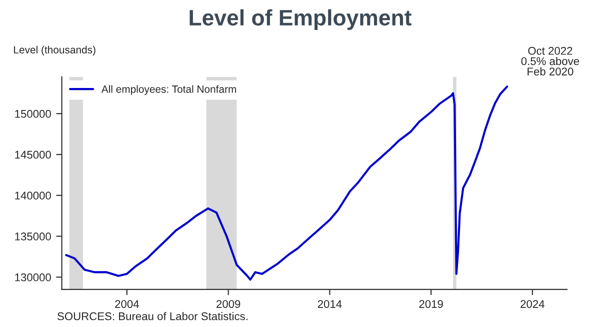 The height and width of the screenshot is (327, 600). I want to click on x-tick-label: 2009, so click(228, 304).